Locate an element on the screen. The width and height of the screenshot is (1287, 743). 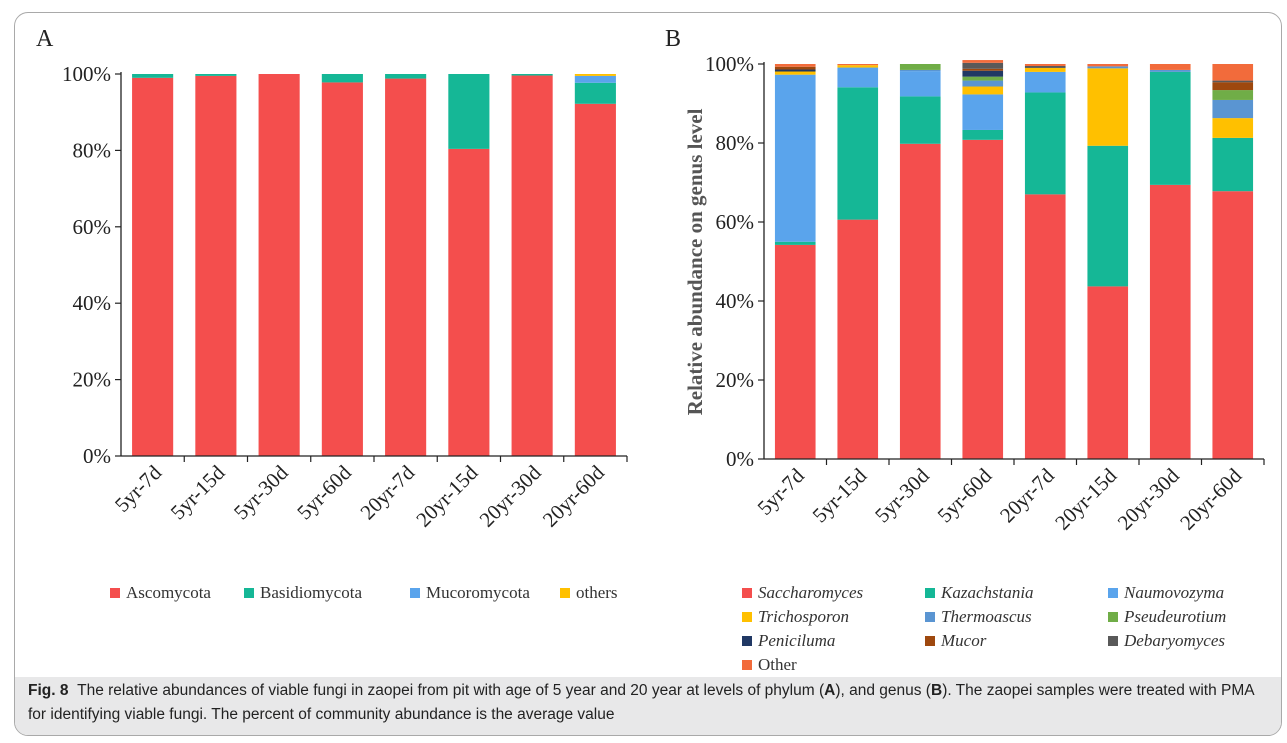
x-tick-label: 5yr-60d is located at coordinates (965, 495).